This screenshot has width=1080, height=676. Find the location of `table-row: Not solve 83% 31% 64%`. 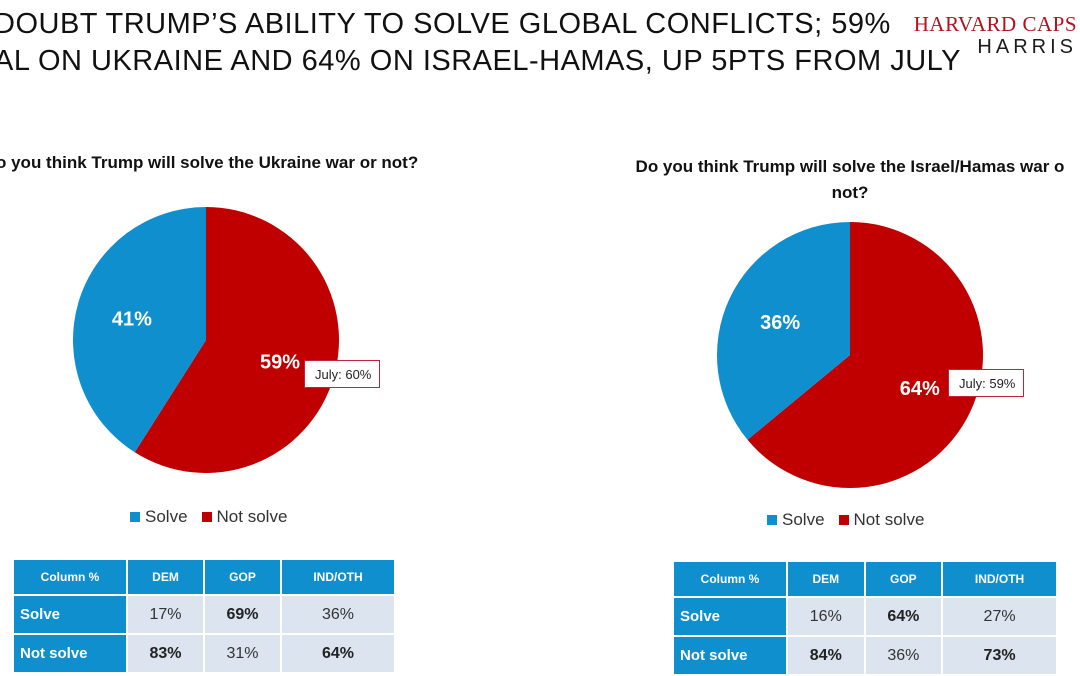

table-row: Not solve 83% 31% 64% is located at coordinates (204, 653).